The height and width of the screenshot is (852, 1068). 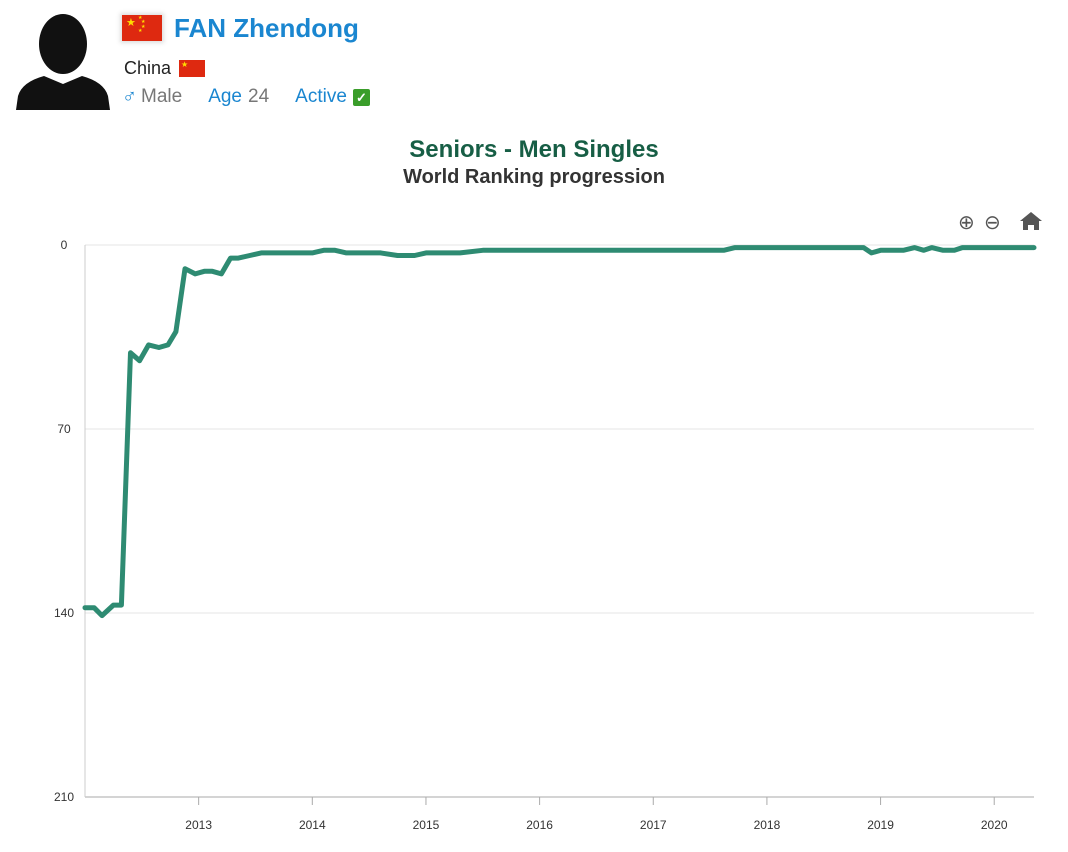 I want to click on meta-row: ♂ Male Age 24 Active ✓, so click(x=246, y=97).